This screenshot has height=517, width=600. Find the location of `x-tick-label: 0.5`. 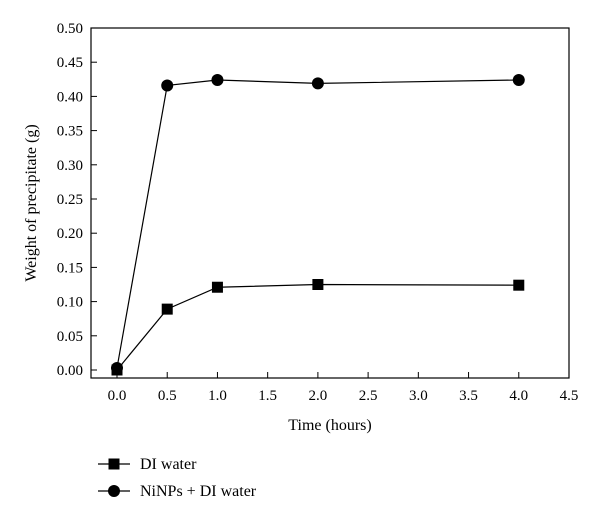

x-tick-label: 0.5 is located at coordinates (167, 396).